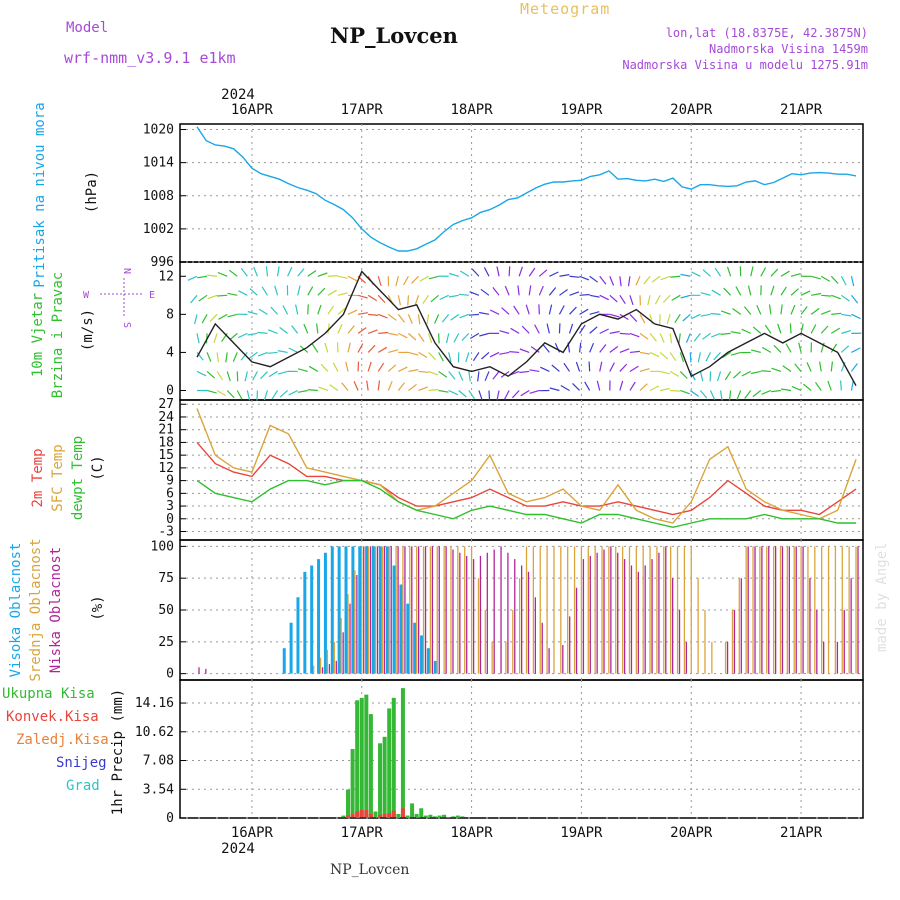  Describe the element at coordinates (83, 786) in the screenshot. I see `precip-legend-item: Grad` at that location.